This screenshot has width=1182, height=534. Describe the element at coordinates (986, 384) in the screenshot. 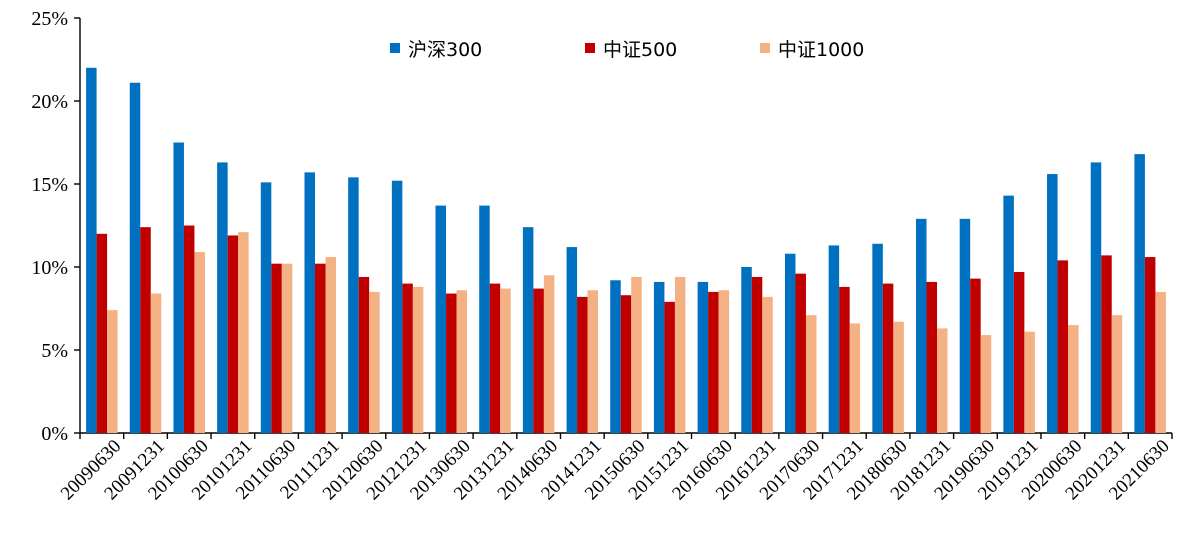

I see `bar-中证1000-20190630` at that location.